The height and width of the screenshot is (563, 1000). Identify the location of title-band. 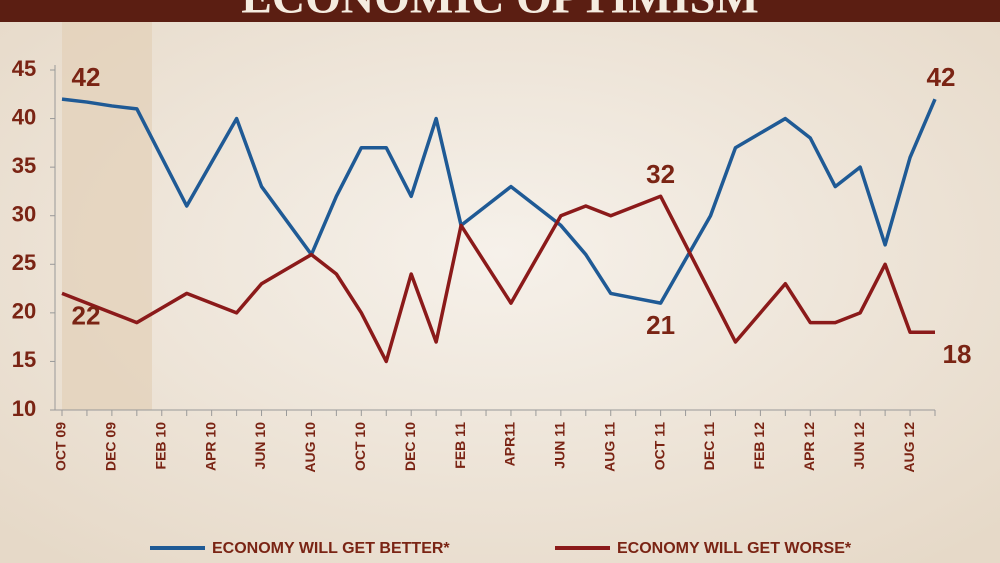
(500, 11).